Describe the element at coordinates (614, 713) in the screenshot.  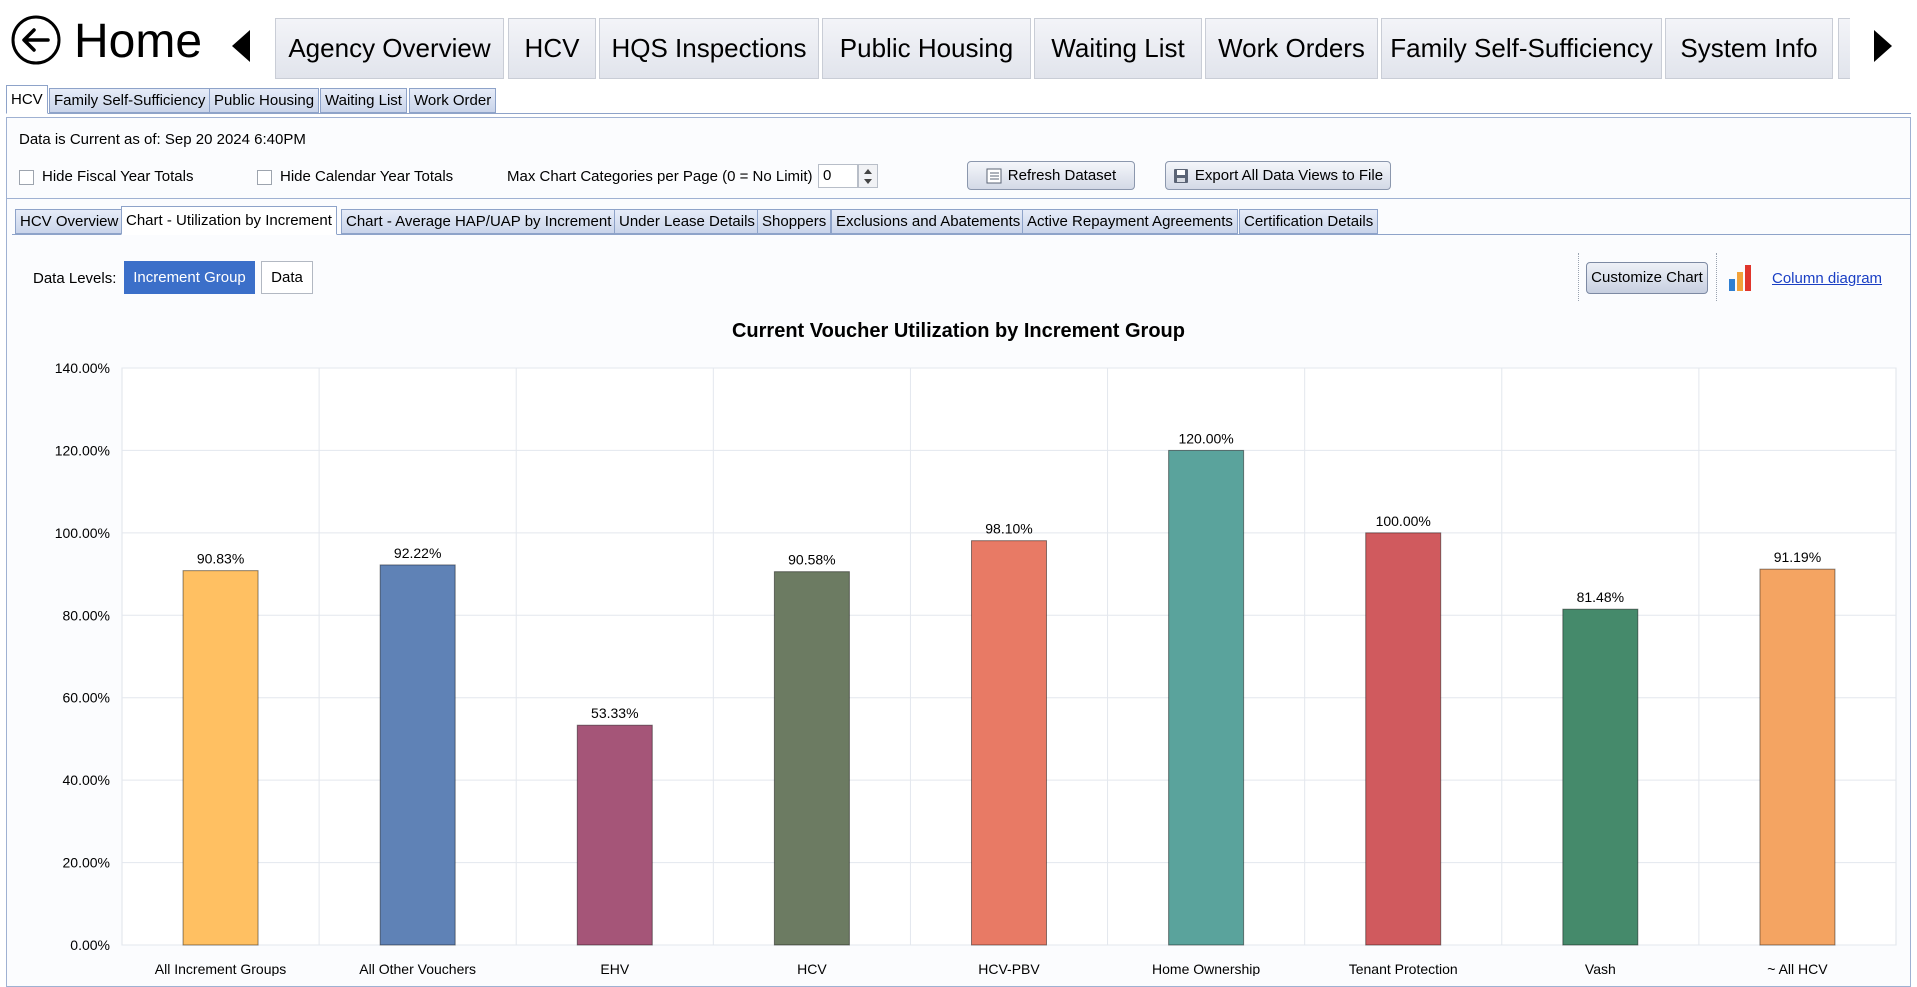
I see `bar-value-label: 53.33%` at that location.